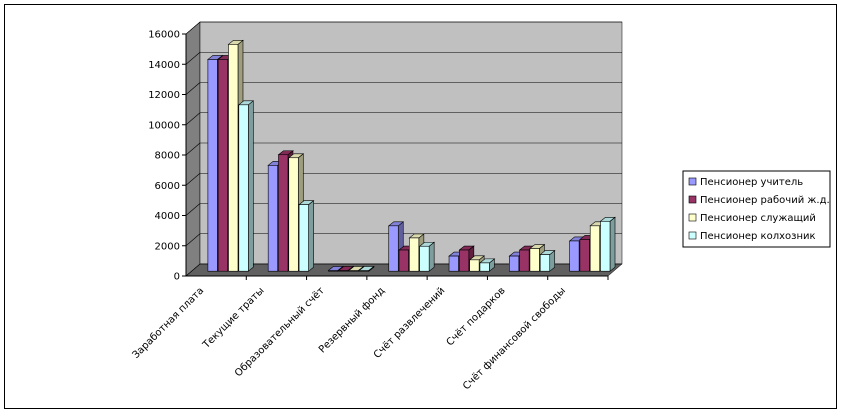  What do you see at coordinates (164, 125) in the screenshot?
I see `y-tick-label: 10000` at bounding box center [164, 125].